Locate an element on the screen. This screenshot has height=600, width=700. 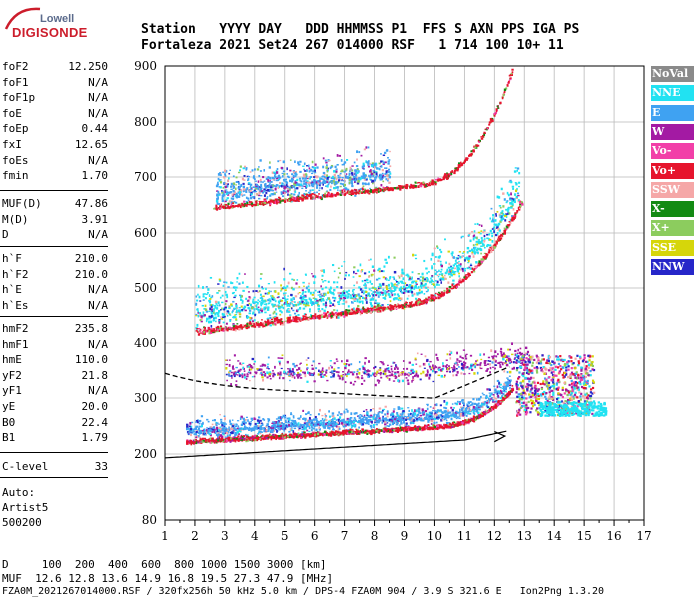
param-row-hf2: h`F2 210.0 is located at coordinates (55, 275).